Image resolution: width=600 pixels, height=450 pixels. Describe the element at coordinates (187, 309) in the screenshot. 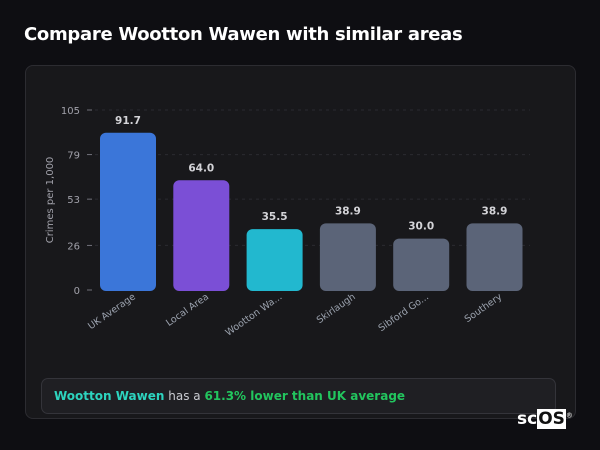

I see `x-tick-label: Local Area` at that location.